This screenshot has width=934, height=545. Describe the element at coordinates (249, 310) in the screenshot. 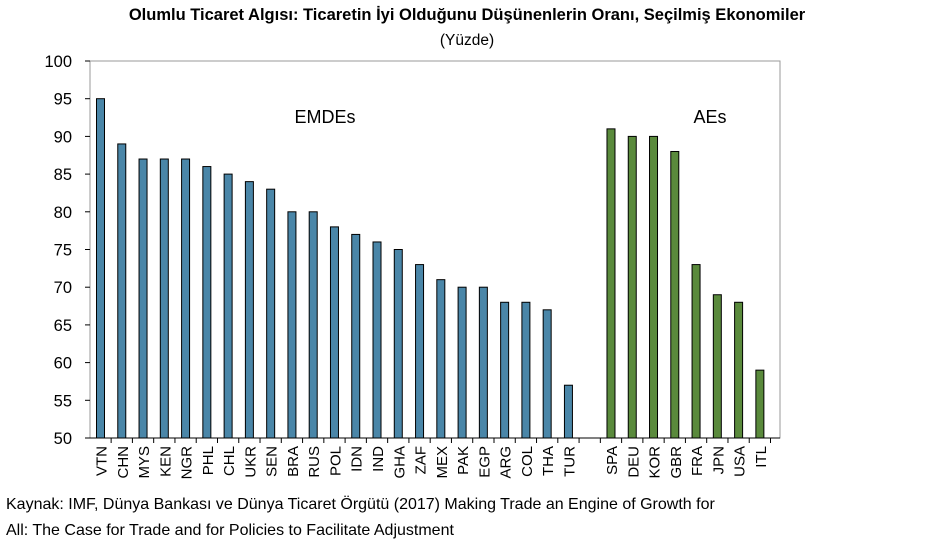

I see `bar-ukr` at that location.